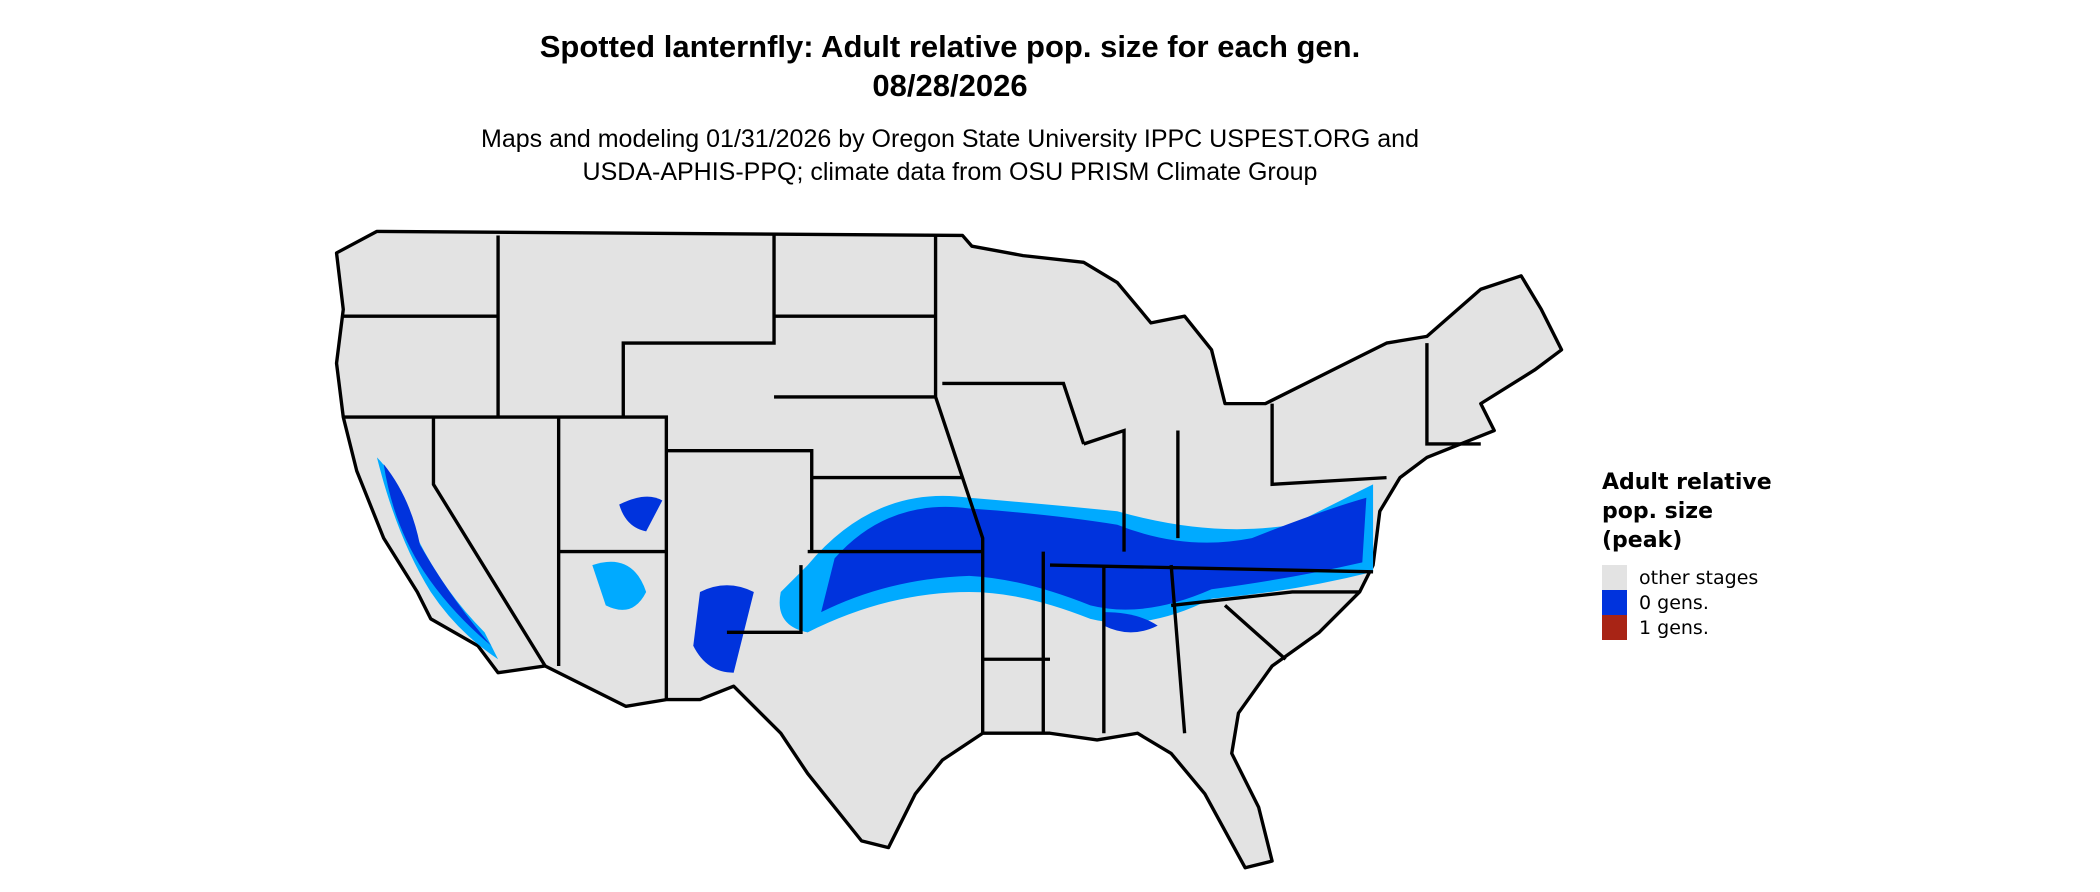 This screenshot has width=2100, height=892. I want to click on legend-label: 0 gens., so click(1674, 602).